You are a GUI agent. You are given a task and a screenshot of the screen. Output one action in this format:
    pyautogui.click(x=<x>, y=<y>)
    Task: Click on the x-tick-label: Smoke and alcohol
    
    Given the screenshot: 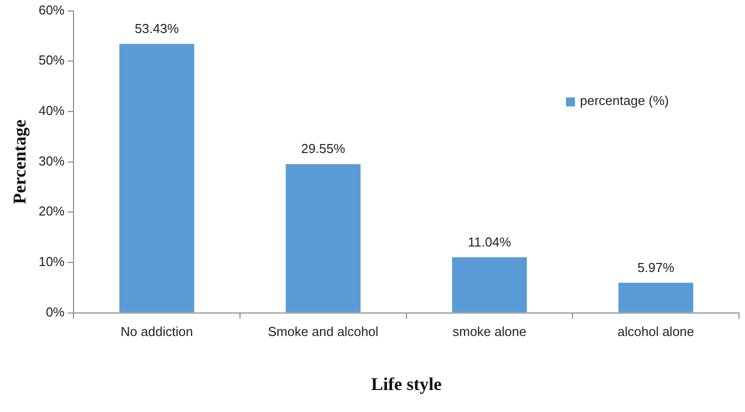 What is the action you would take?
    pyautogui.click(x=323, y=332)
    